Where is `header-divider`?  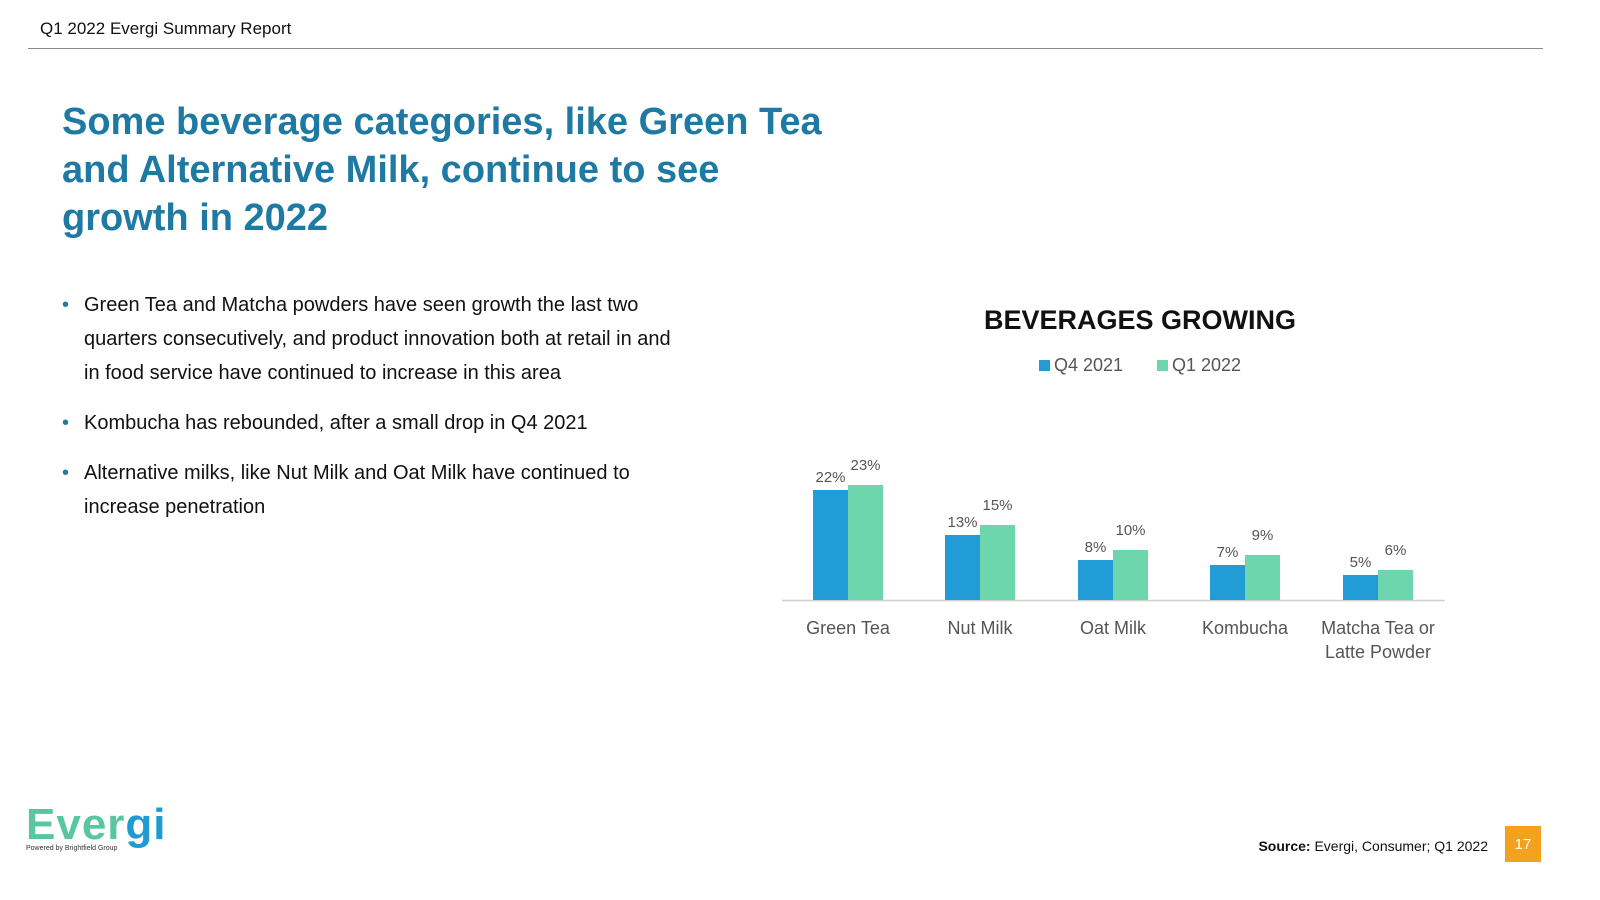
header-divider is located at coordinates (785, 48).